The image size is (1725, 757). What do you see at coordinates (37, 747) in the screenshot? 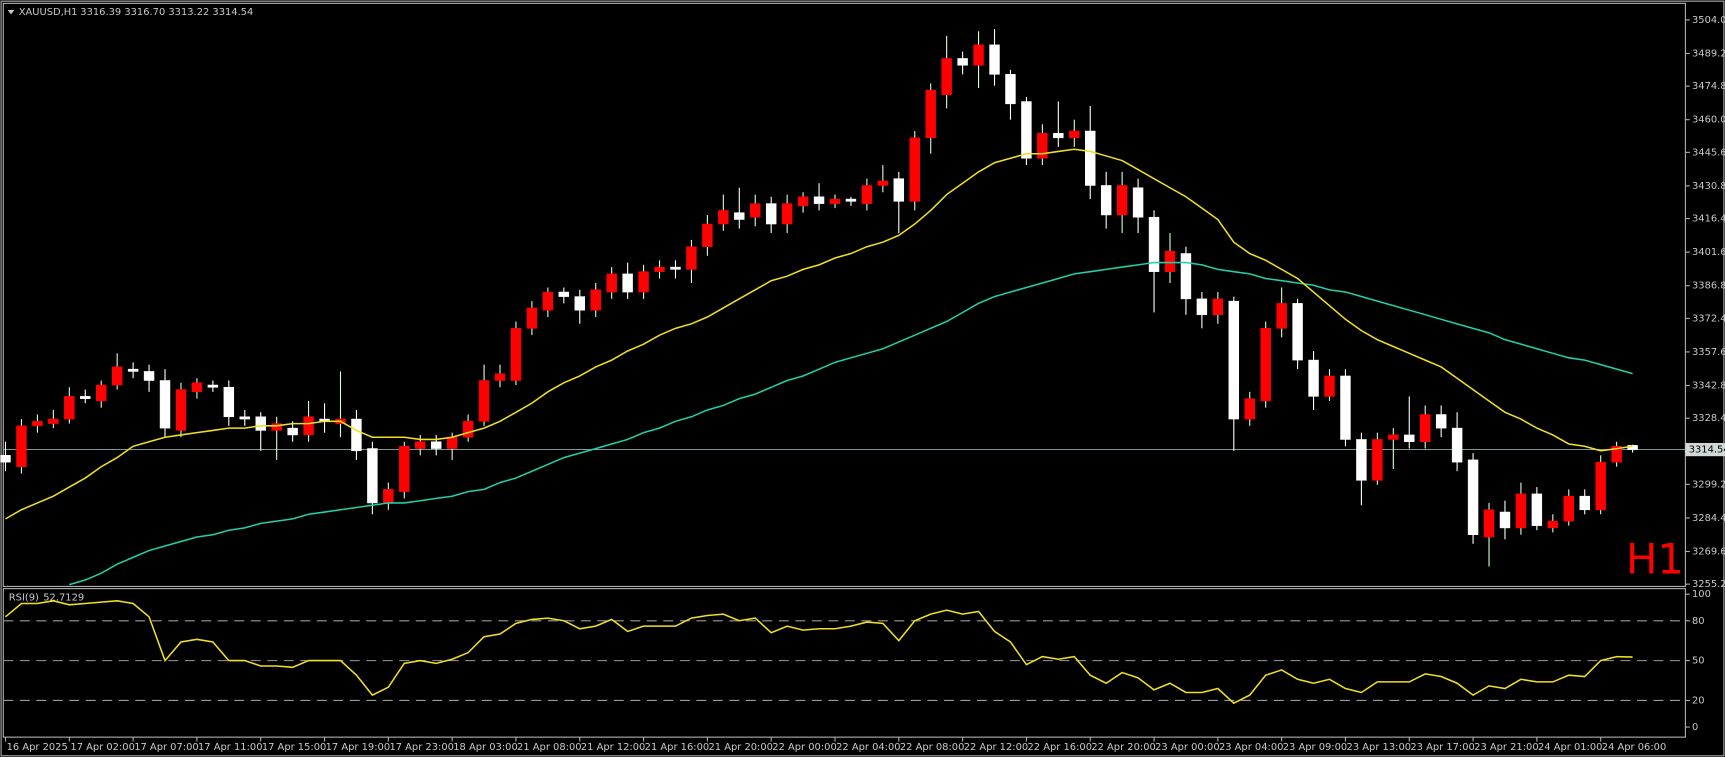
I see `x-tick-label: 16 Apr 2025` at bounding box center [37, 747].